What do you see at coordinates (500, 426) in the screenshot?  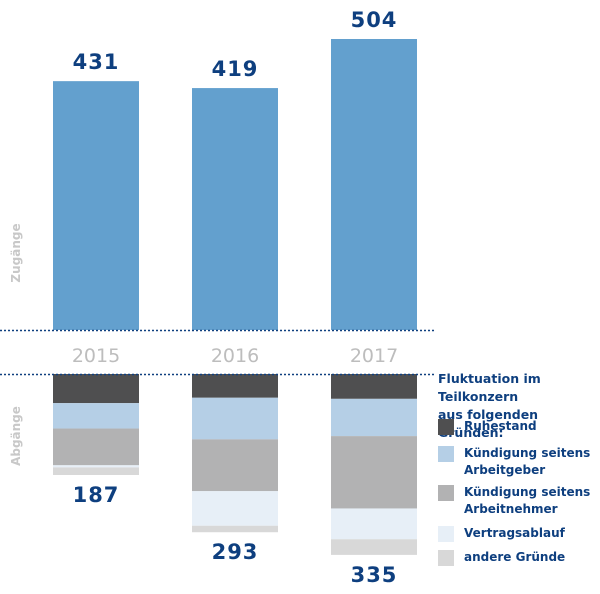 I see `legend-label-ruhestand: Ruhestand` at bounding box center [500, 426].